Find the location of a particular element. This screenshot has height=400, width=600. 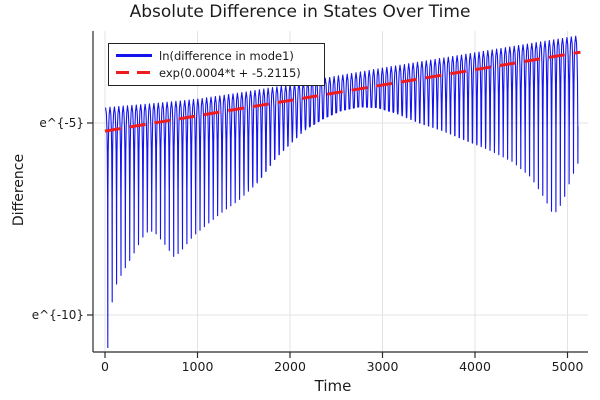

x-tick-label: 4000 is located at coordinates (475, 366).